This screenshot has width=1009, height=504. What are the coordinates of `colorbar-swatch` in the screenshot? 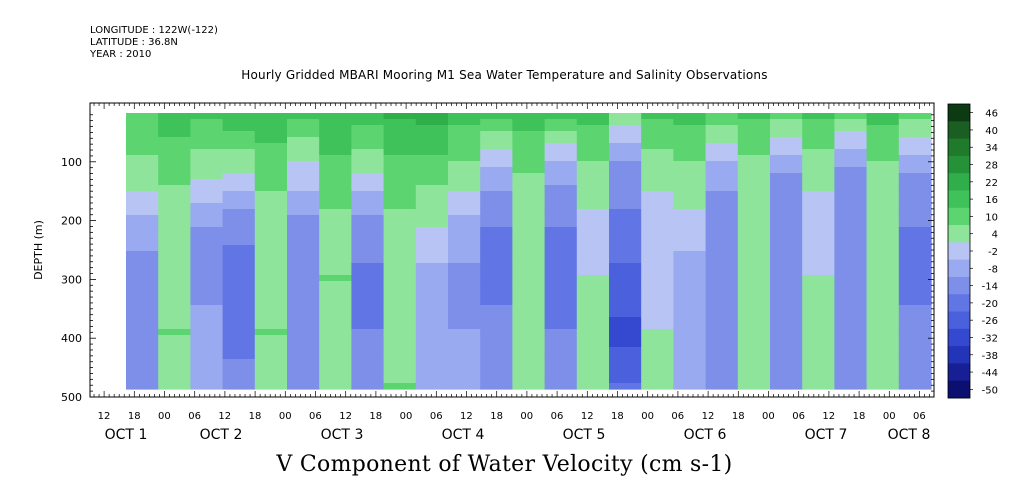 It's located at (959, 268).